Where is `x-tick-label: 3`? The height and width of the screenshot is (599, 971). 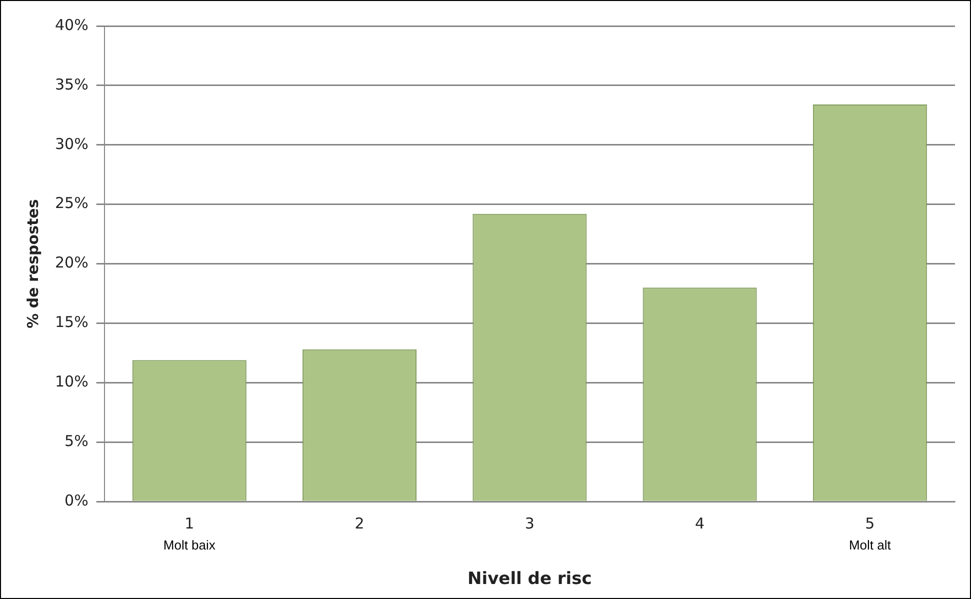 x-tick-label: 3 is located at coordinates (529, 523).